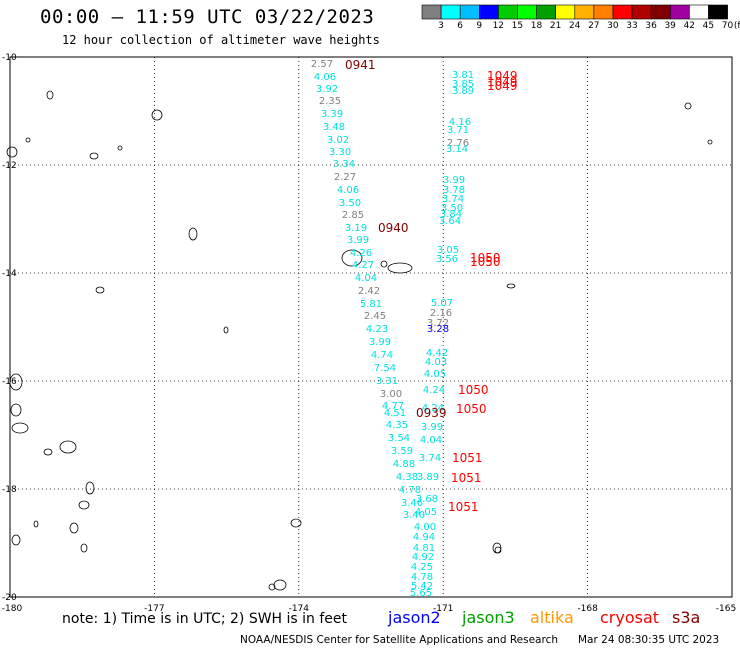 Image resolution: width=740 pixels, height=650 pixels. What do you see at coordinates (340, 152) in the screenshot?
I see `wave-height-label: 3.30` at bounding box center [340, 152].